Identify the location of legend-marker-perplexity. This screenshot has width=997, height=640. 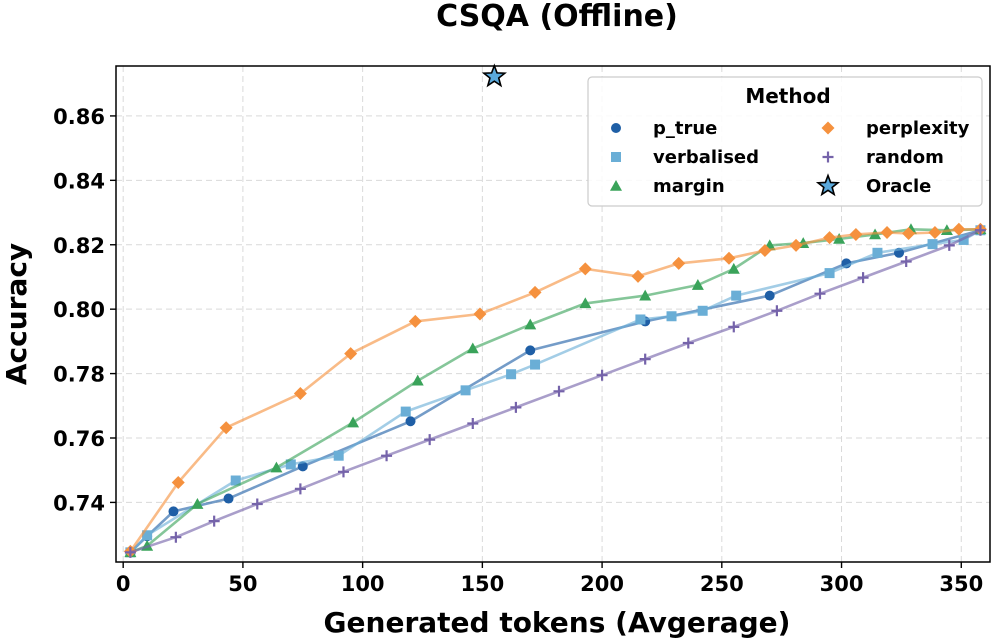
(828, 128).